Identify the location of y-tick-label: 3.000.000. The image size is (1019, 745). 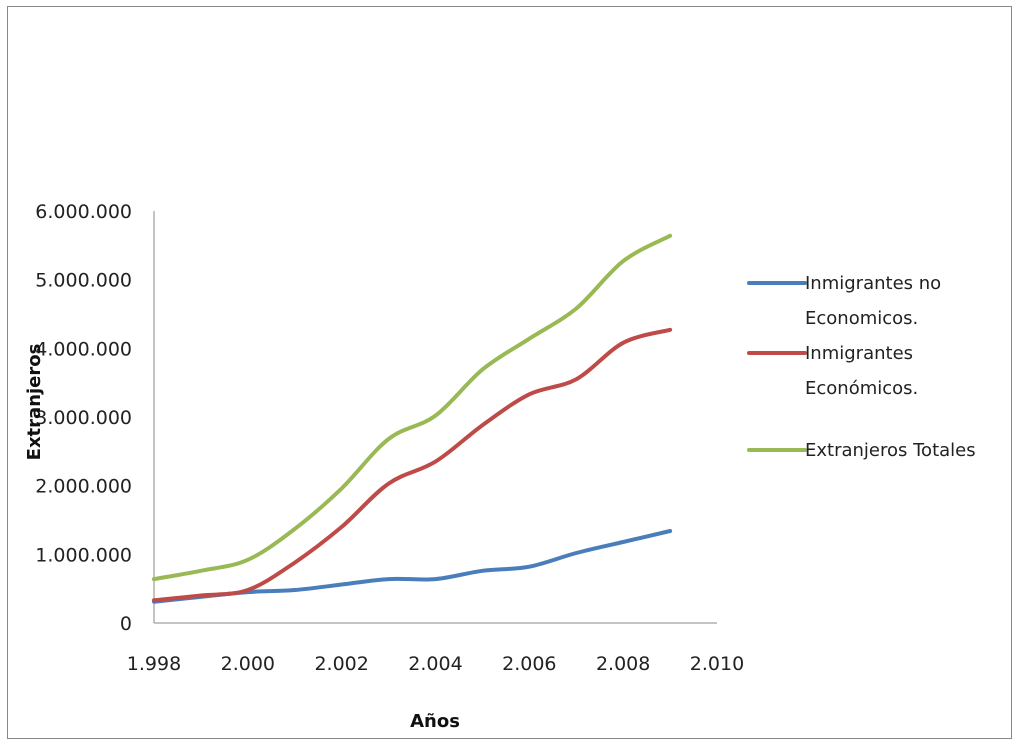
(83, 418).